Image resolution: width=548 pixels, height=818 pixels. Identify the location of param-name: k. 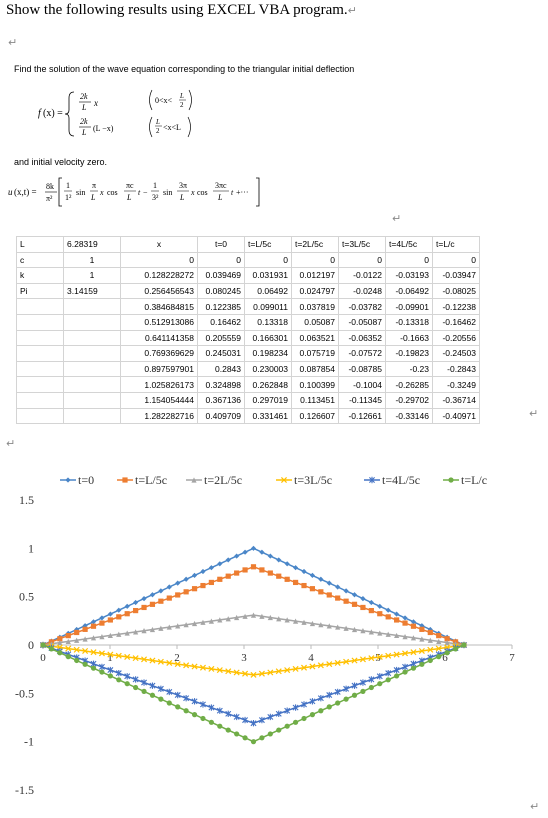
(40, 275).